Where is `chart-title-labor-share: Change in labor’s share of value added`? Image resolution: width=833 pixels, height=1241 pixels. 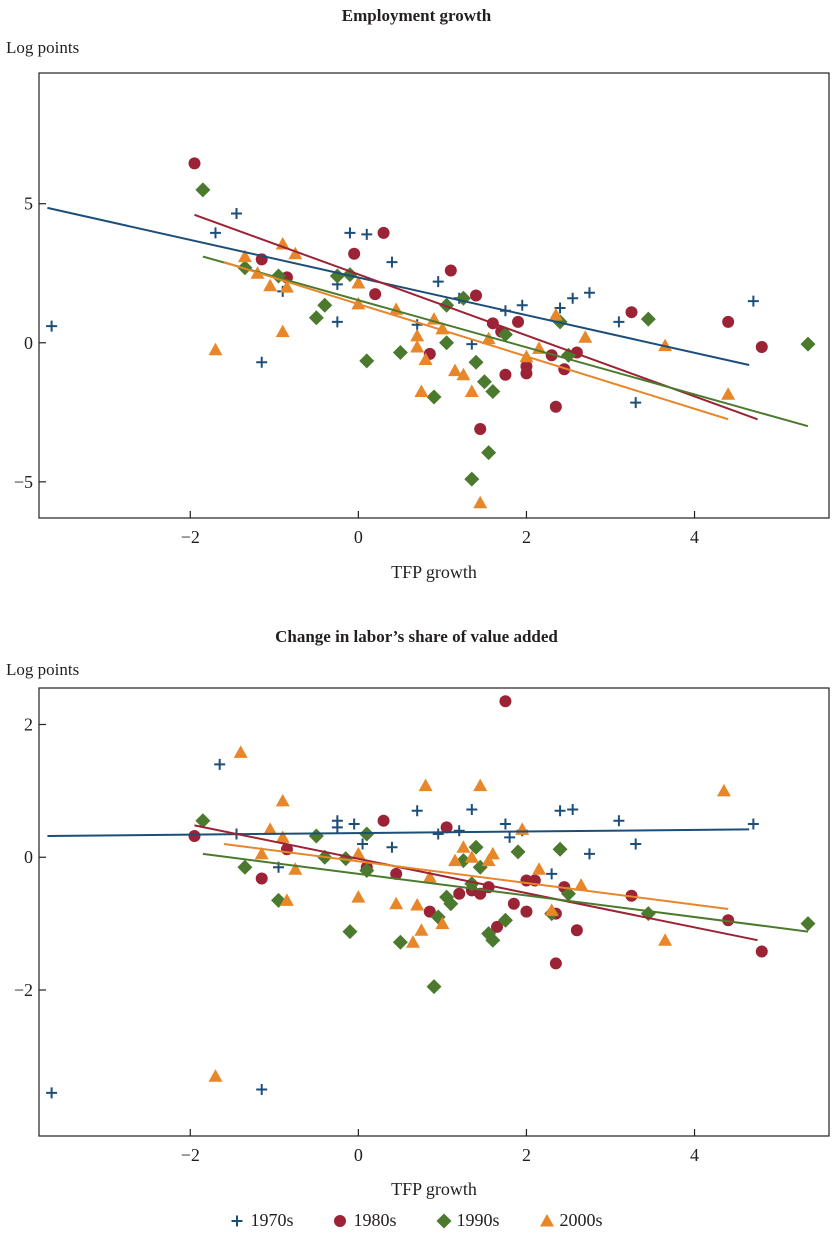
chart-title-labor-share: Change in labor’s share of value added is located at coordinates (416, 636).